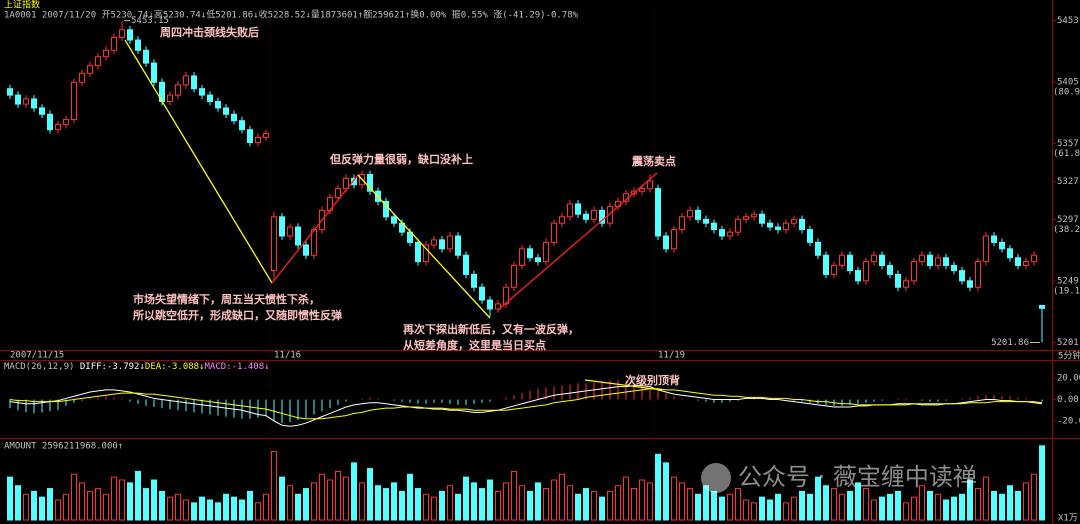  What do you see at coordinates (1068, 519) in the screenshot?
I see `unit-label: X1万` at bounding box center [1068, 519].